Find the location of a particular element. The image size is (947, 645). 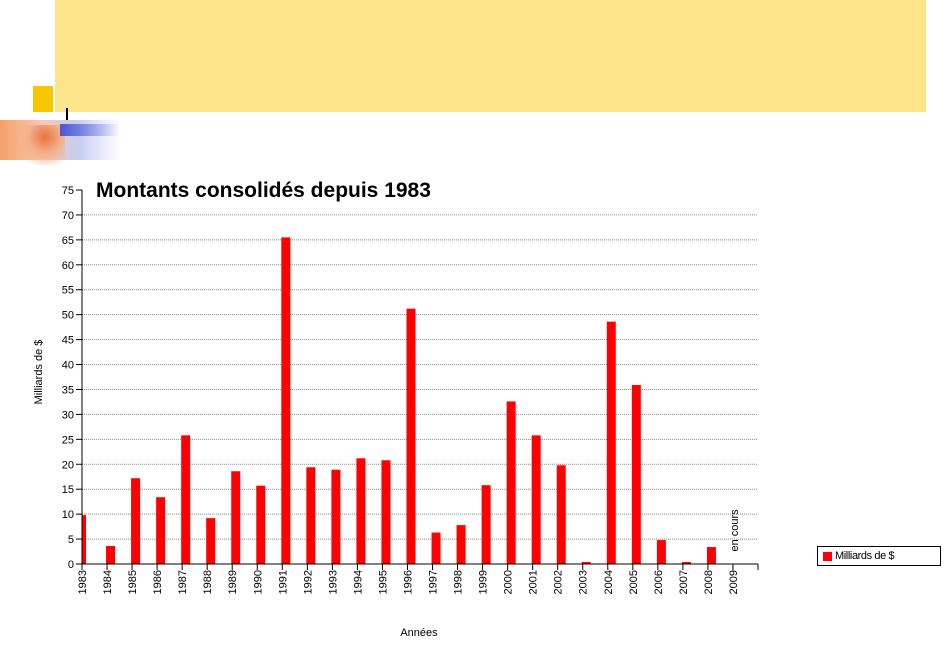

x-tick-label: 1997 is located at coordinates (434, 582).